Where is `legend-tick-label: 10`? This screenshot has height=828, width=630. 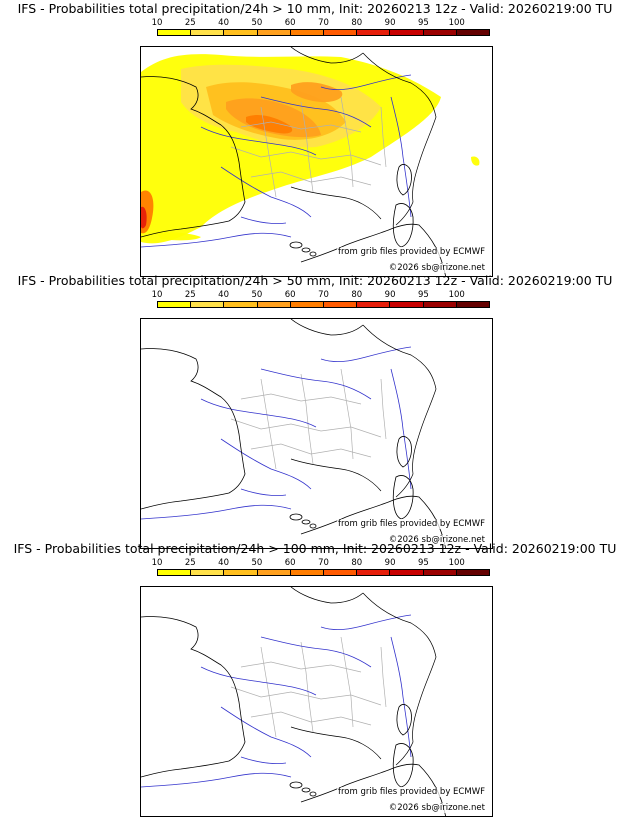 legend-tick-label: 10 is located at coordinates (157, 563).